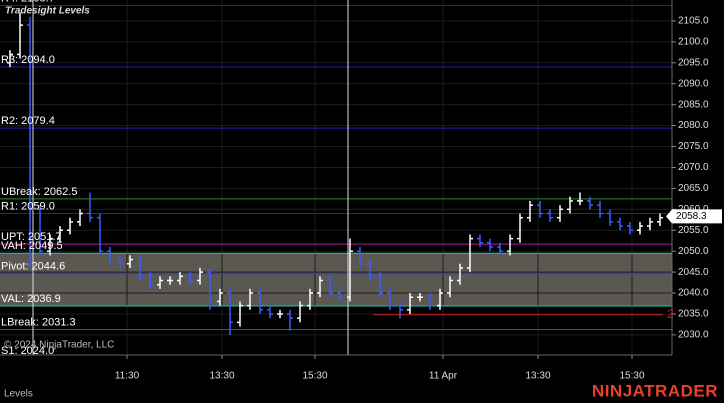  What do you see at coordinates (28, 2) in the screenshot?
I see `level-label: R4: 2108.7` at bounding box center [28, 2].